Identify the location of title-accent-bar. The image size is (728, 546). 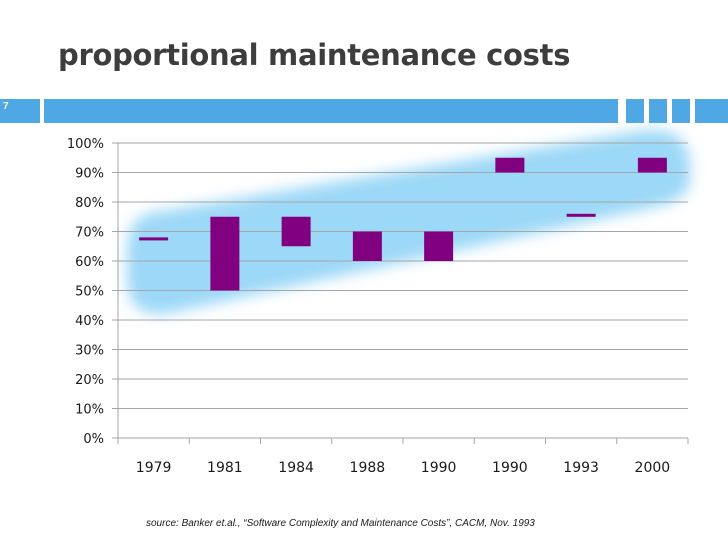
(331, 111).